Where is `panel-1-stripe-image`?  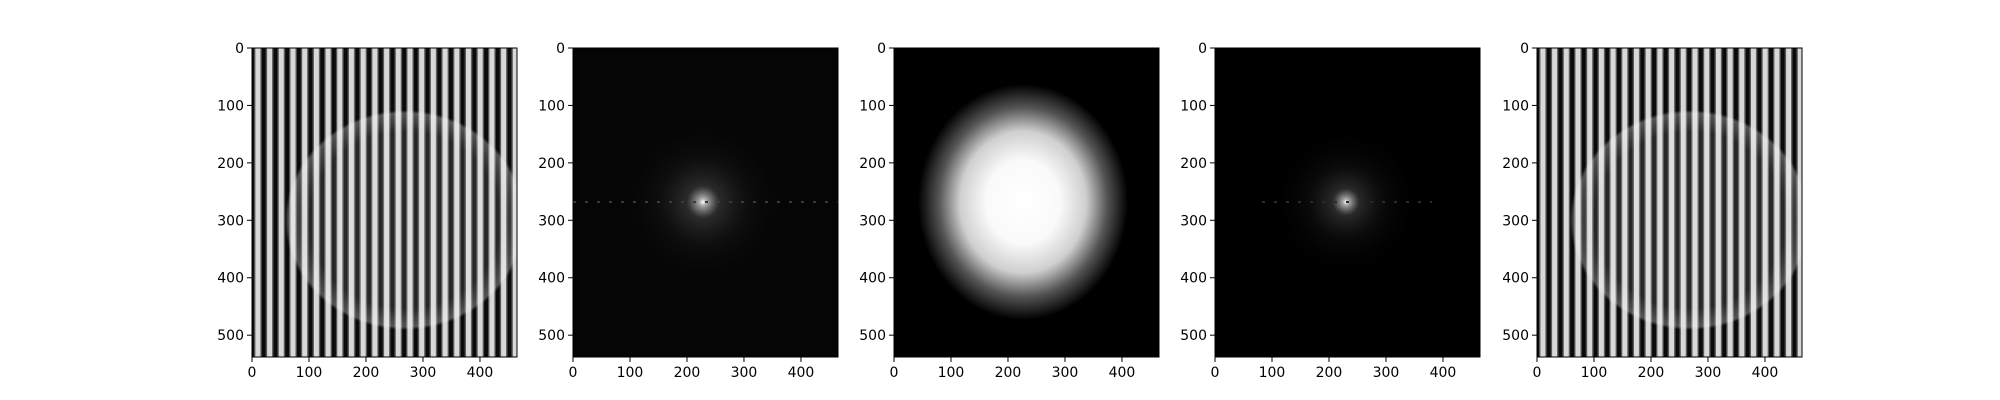 panel-1-stripe-image is located at coordinates (384, 202).